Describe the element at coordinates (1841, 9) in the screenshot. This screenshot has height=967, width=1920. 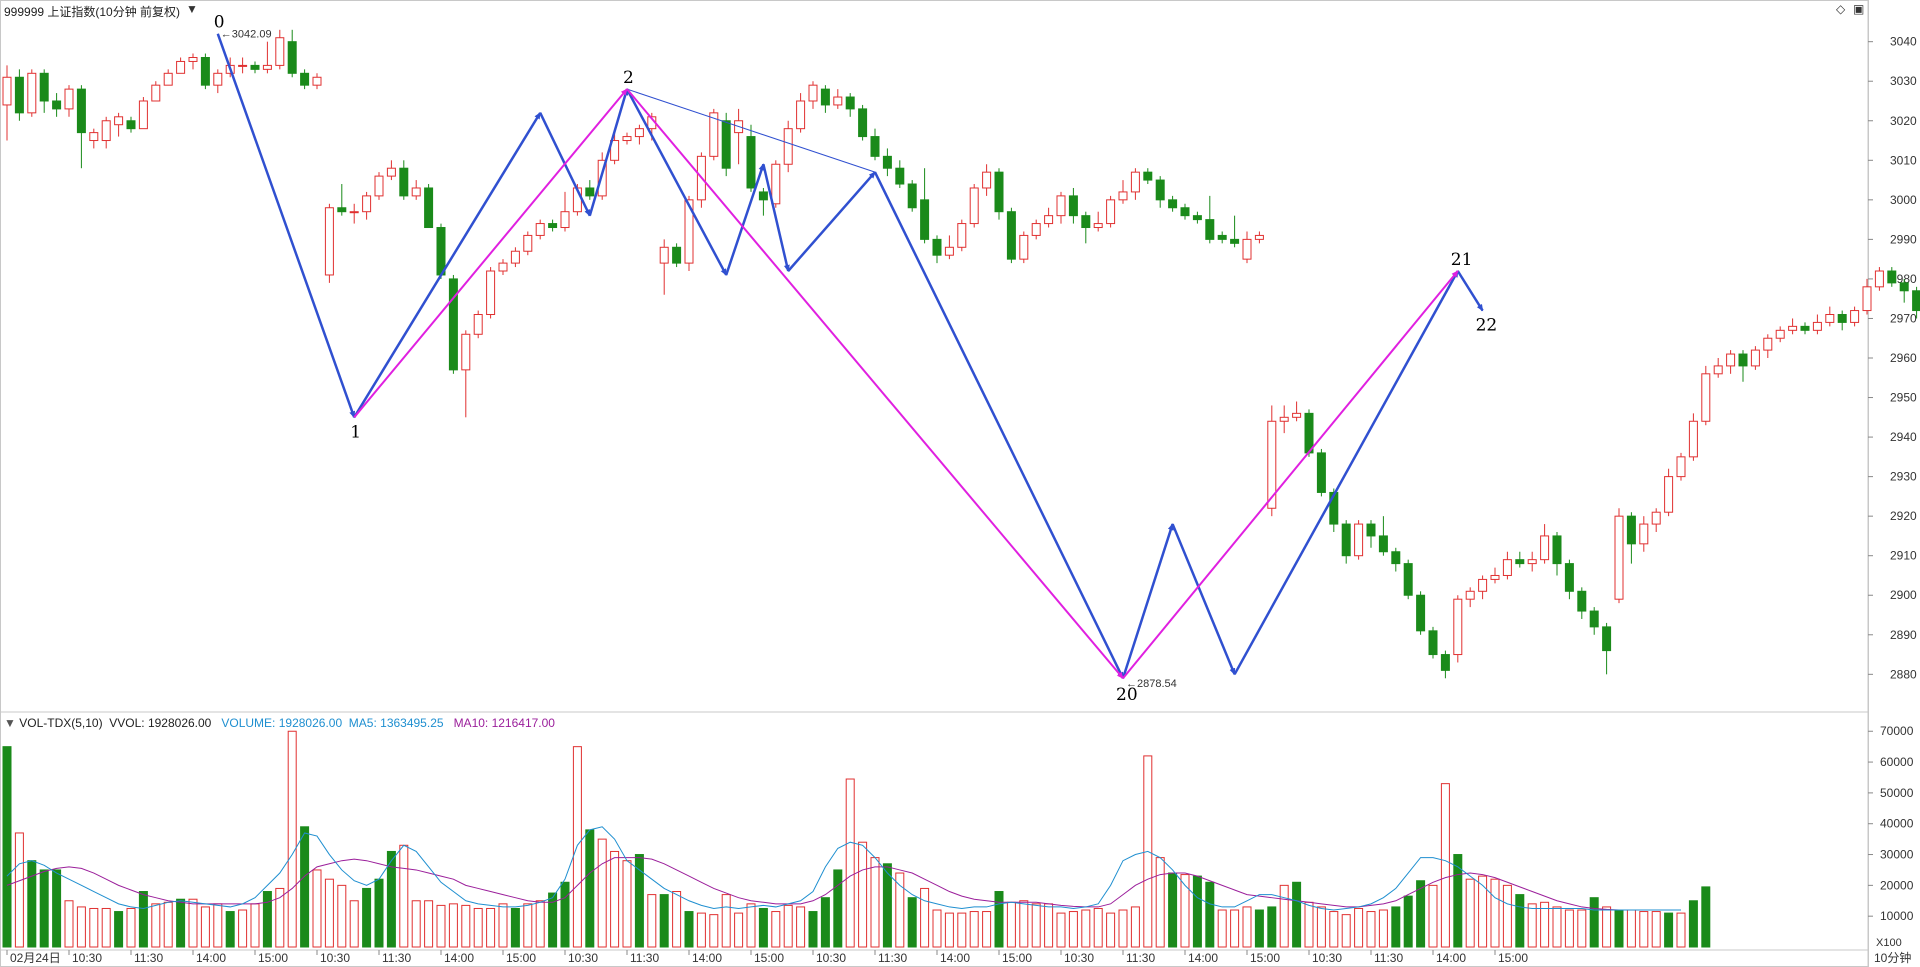
I see `diamond-icon: ◇` at that location.